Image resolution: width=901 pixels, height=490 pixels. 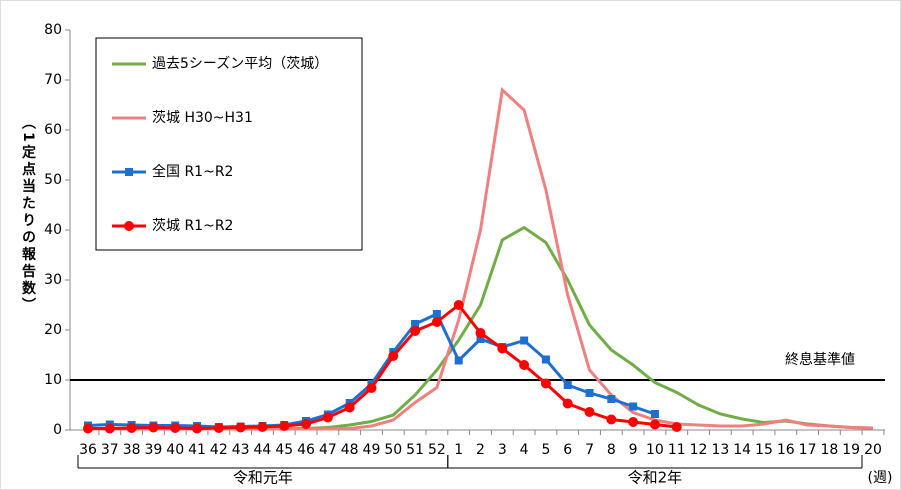 What do you see at coordinates (28, 215) in the screenshot?
I see `y-axis-title: （1定点当たりの報告数）` at bounding box center [28, 215].